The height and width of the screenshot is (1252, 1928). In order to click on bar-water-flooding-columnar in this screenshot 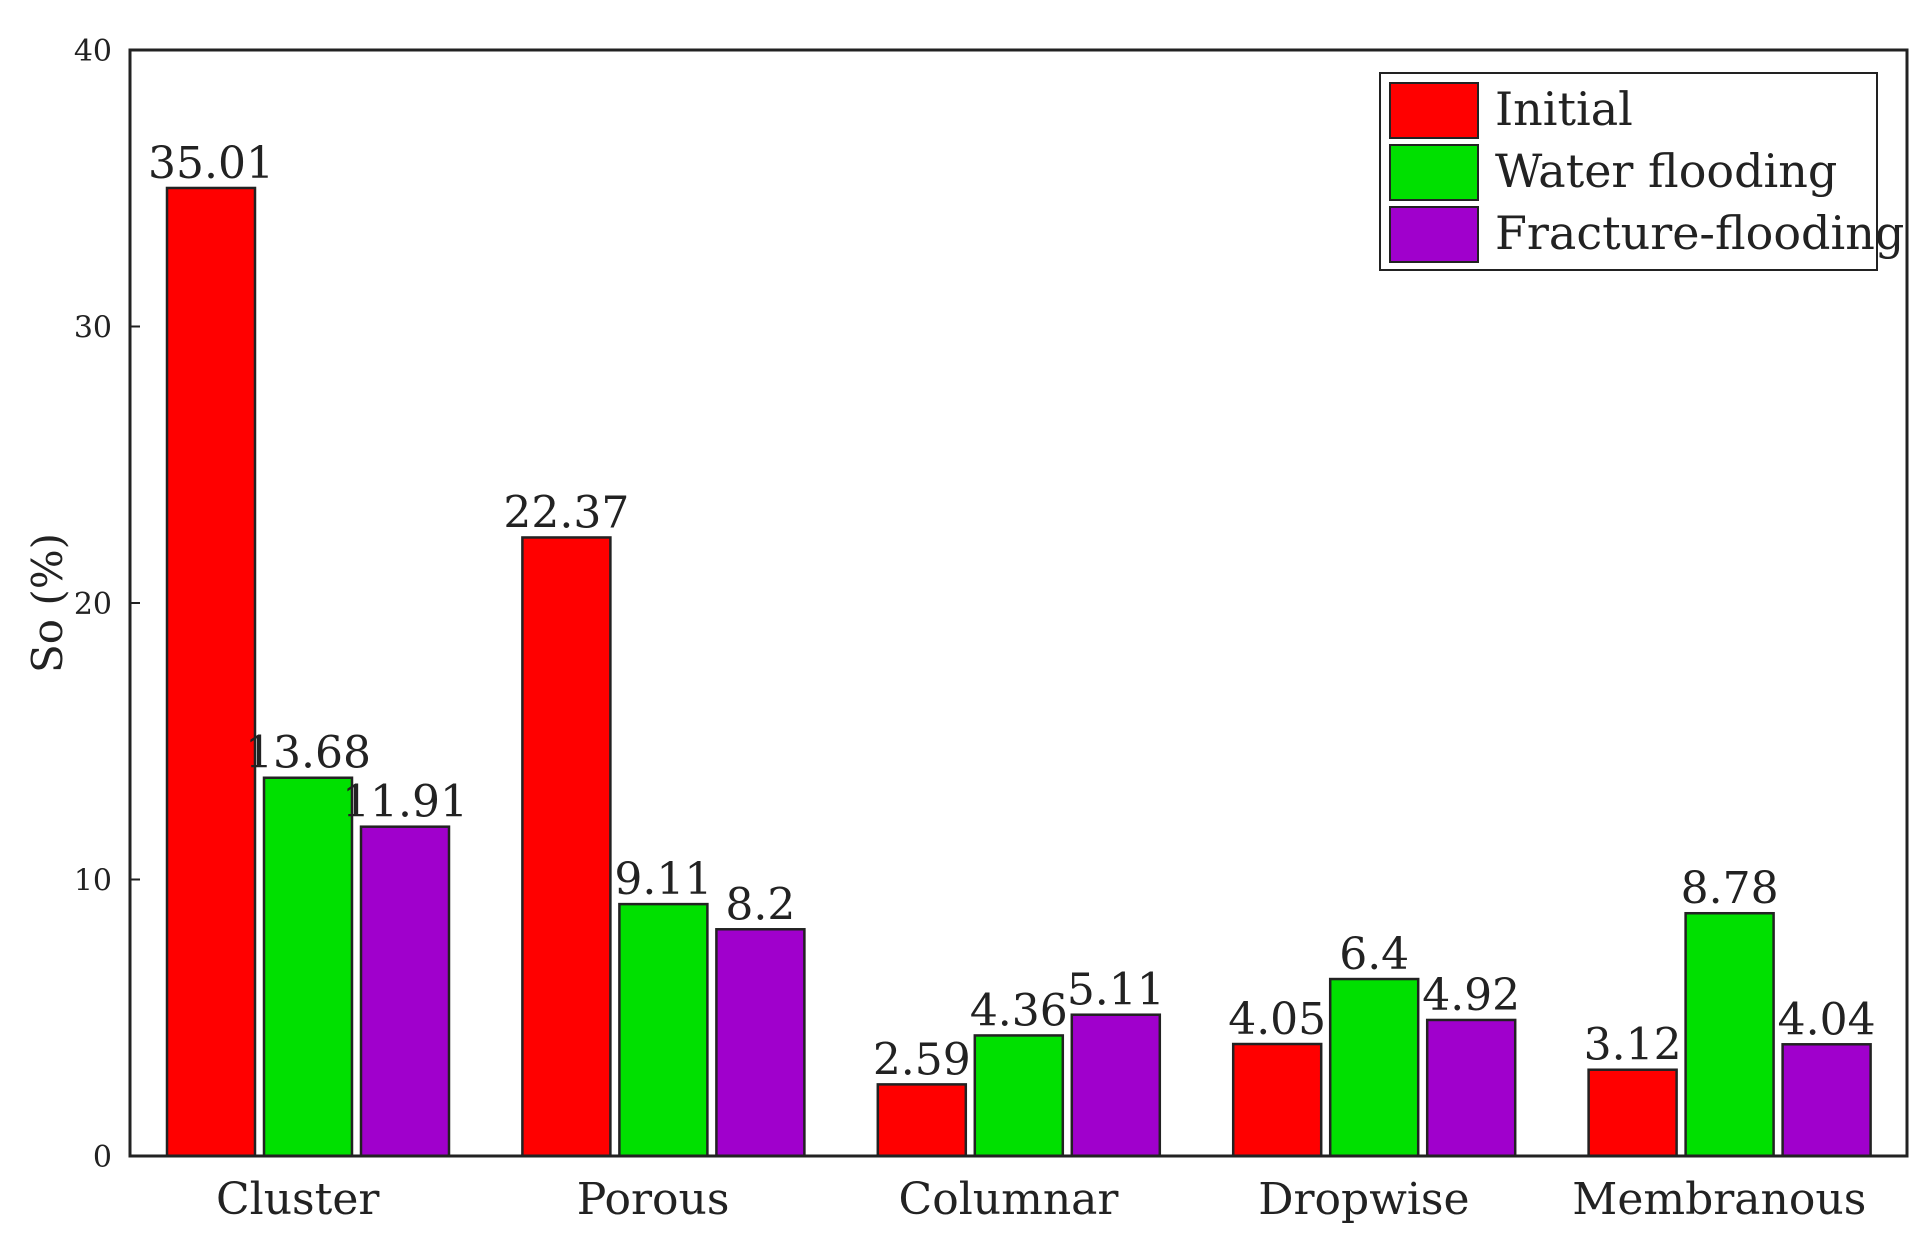, I will do `click(1019, 1096)`.